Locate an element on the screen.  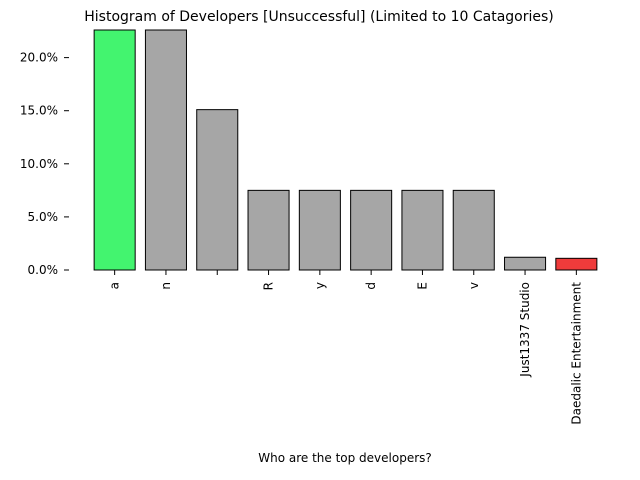
y-tick-label: 15.0% is located at coordinates (39, 111).